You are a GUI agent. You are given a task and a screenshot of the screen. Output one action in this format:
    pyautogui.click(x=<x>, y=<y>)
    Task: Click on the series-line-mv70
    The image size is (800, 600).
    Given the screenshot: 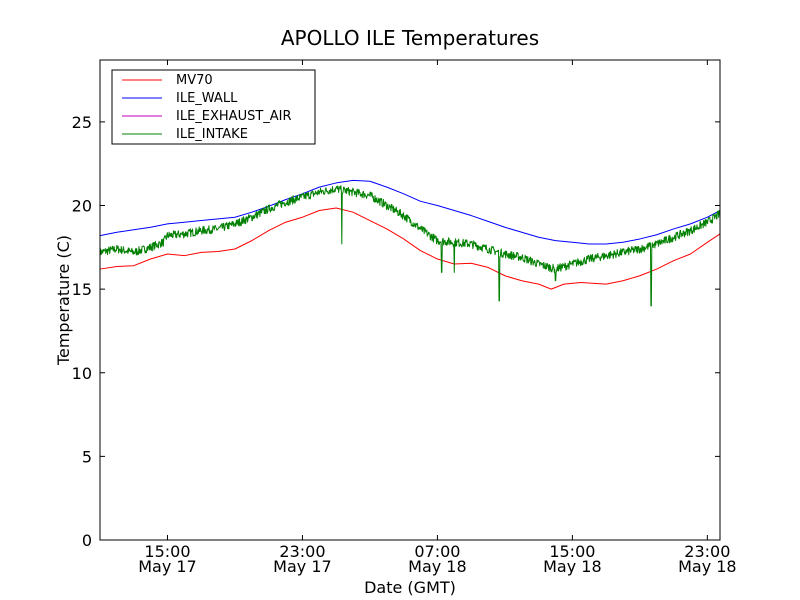 What is the action you would take?
    pyautogui.click(x=410, y=248)
    